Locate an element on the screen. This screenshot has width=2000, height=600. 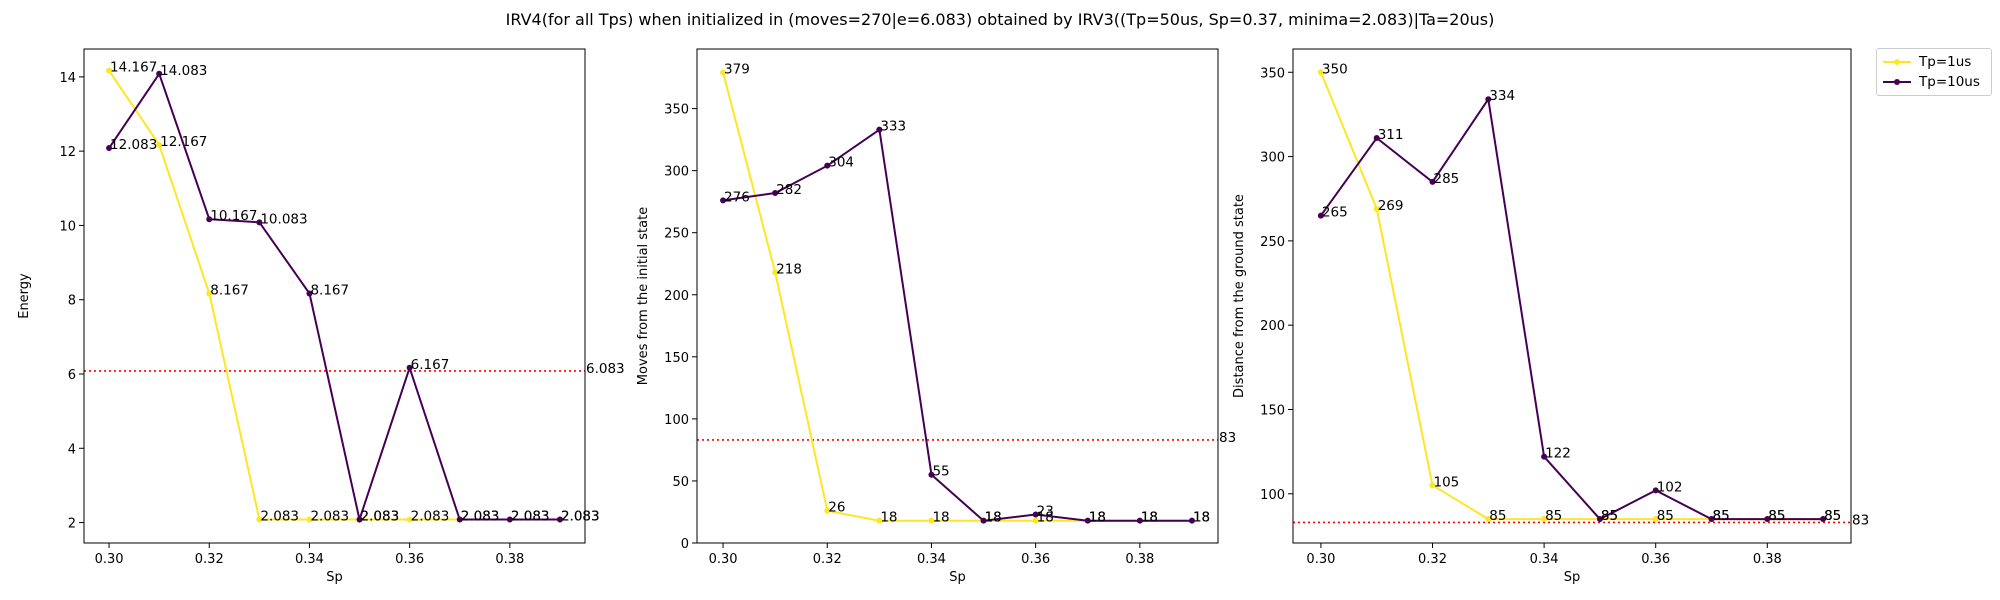
data-label: 311 is located at coordinates (1391, 135).